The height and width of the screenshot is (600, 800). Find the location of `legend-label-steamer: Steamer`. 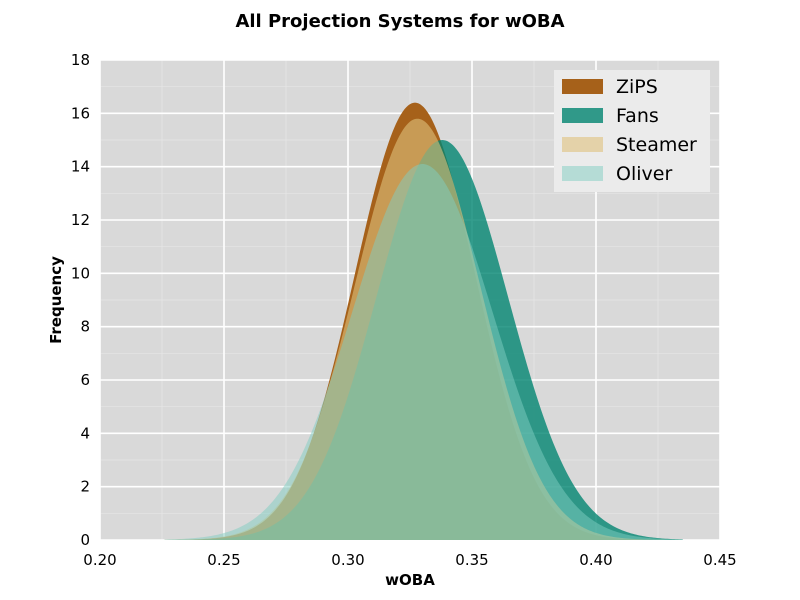

legend-label-steamer: Steamer is located at coordinates (656, 145).